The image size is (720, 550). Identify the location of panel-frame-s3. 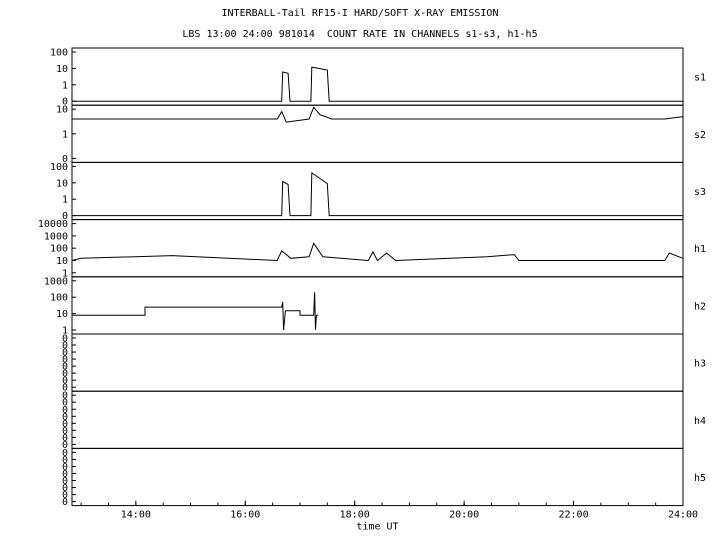
(377, 191).